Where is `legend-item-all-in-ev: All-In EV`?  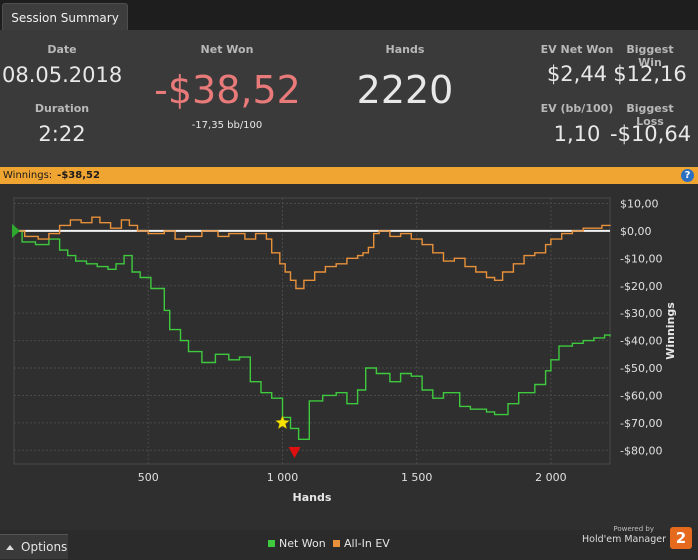
legend-item-all-in-ev: All-In EV is located at coordinates (361, 543).